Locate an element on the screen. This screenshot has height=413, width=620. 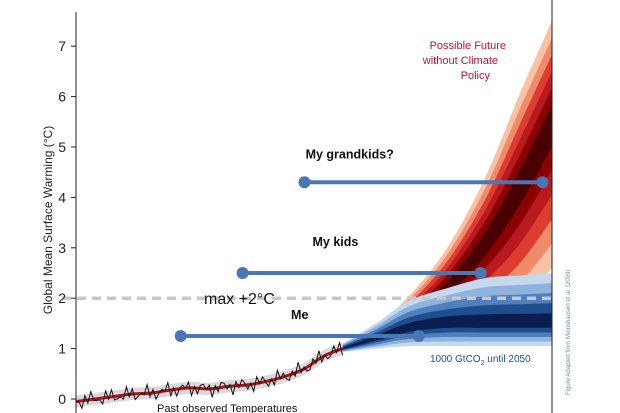
y-tick-label-1: 1 is located at coordinates (62, 349).